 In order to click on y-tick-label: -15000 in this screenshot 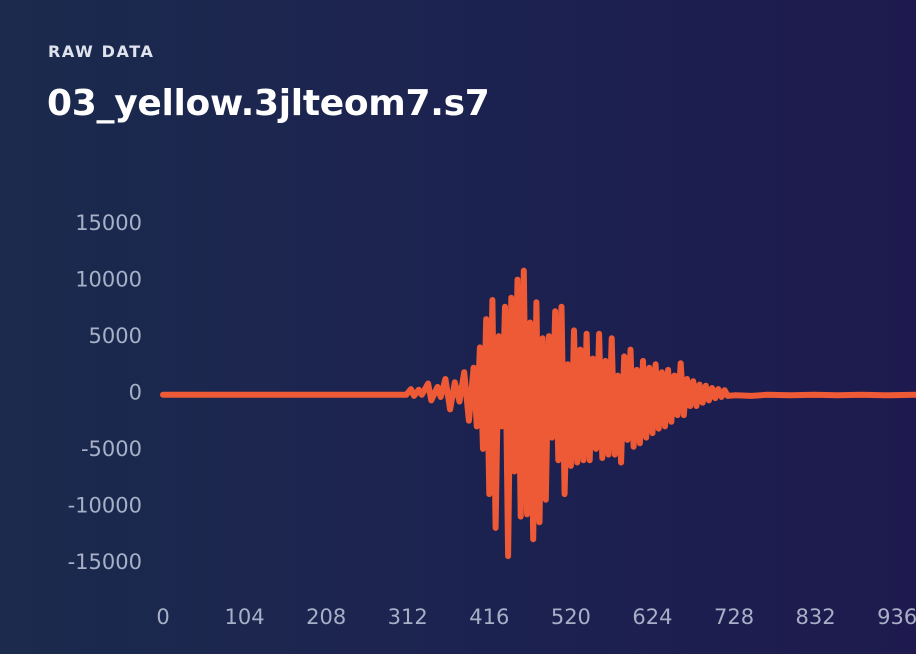, I will do `click(105, 562)`.